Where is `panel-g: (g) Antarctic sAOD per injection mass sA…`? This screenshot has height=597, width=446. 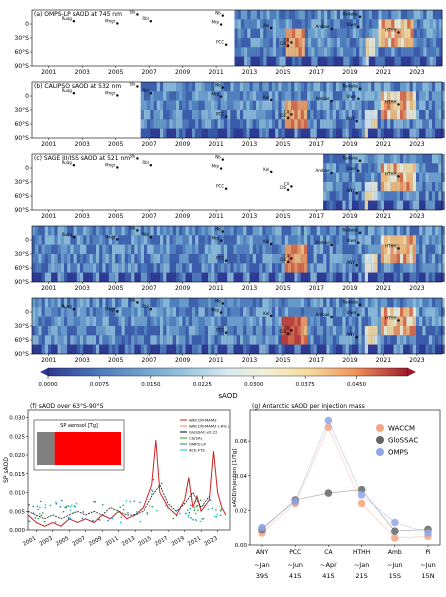 panel-g: (g) Antarctic sAOD per injection mass sA… is located at coordinates (336, 491).